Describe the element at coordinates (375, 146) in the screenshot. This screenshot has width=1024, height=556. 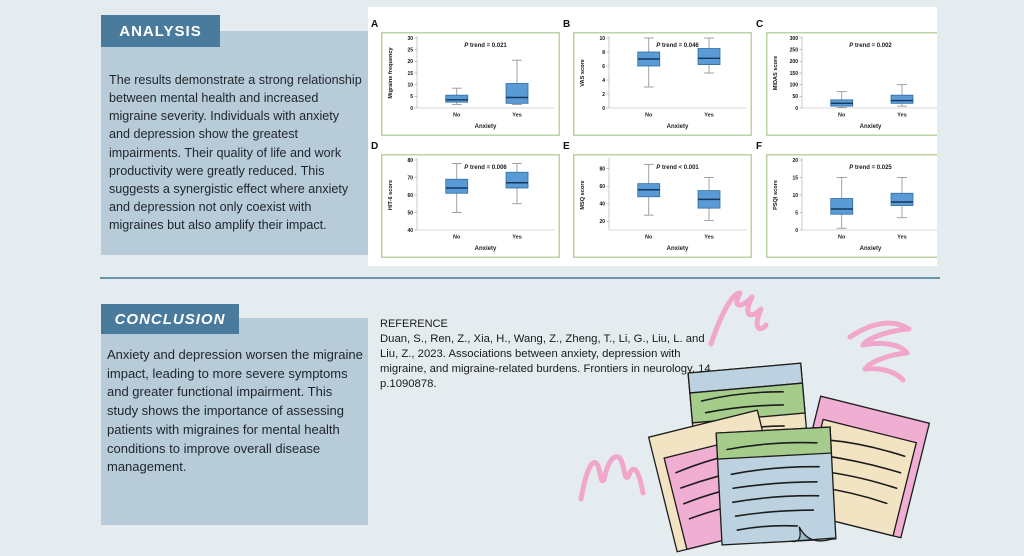
I see `plot-letter-D: D` at that location.